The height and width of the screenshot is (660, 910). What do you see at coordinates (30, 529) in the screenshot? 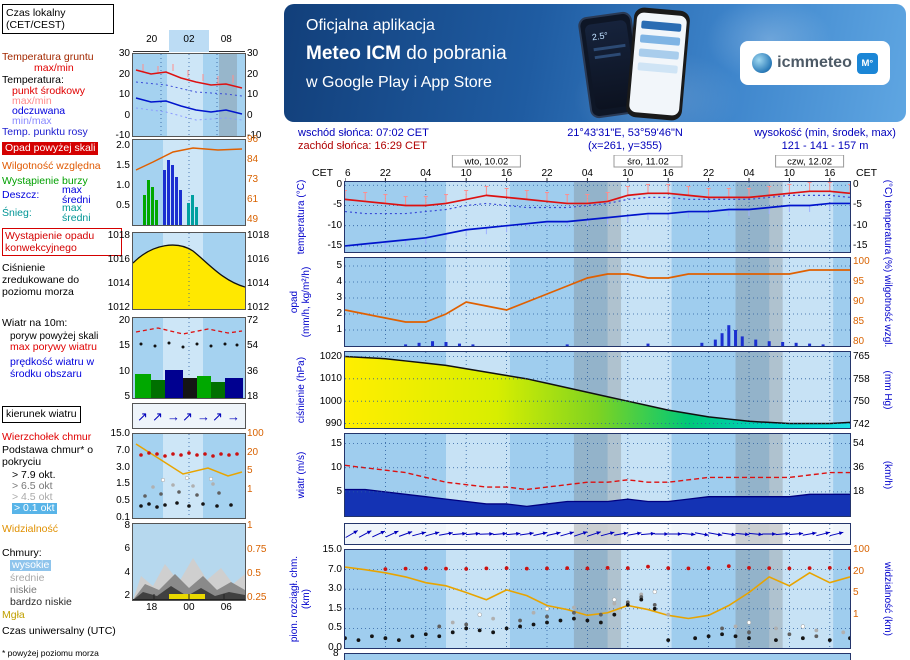
I see `legend-visibility: Widzialność` at bounding box center [30, 529].